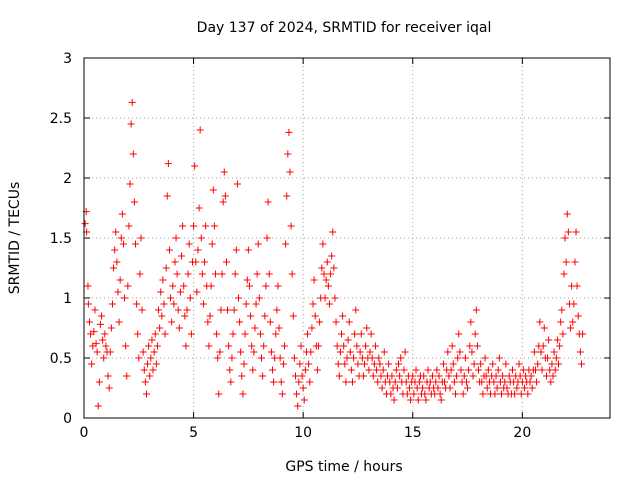 This screenshot has width=640, height=480. I want to click on y-tick-label: 0.5, so click(61, 359).